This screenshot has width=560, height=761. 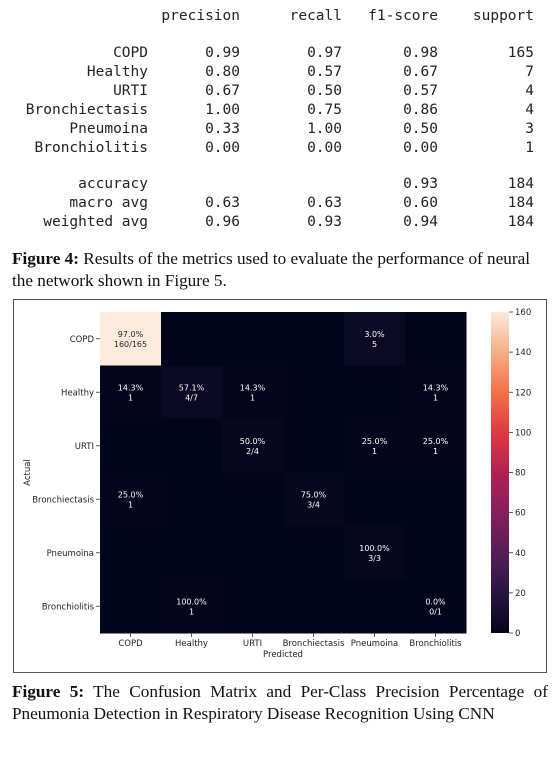 What do you see at coordinates (324, 203) in the screenshot?
I see `report-cell: 0.63` at bounding box center [324, 203].